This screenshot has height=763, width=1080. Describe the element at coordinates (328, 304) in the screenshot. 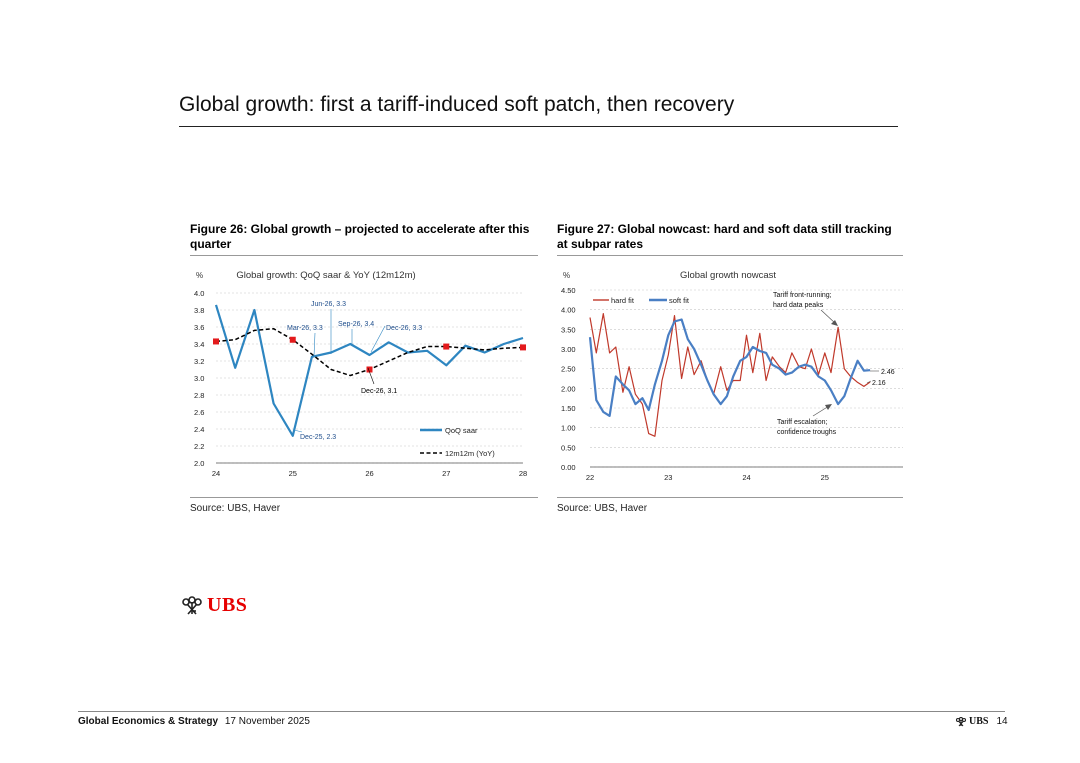

I see `annotation-label: Jun-26, 3.3` at that location.